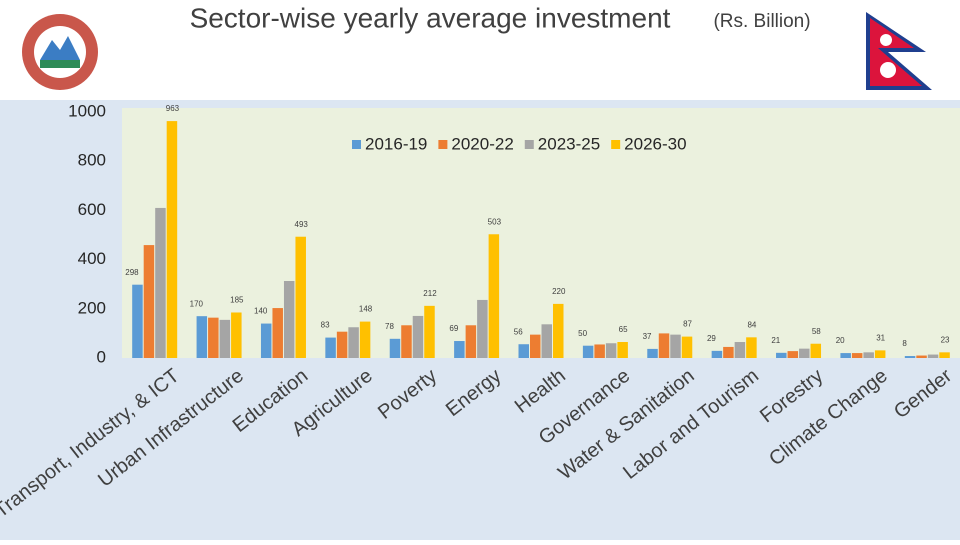  I want to click on data-label: 37, so click(647, 336).